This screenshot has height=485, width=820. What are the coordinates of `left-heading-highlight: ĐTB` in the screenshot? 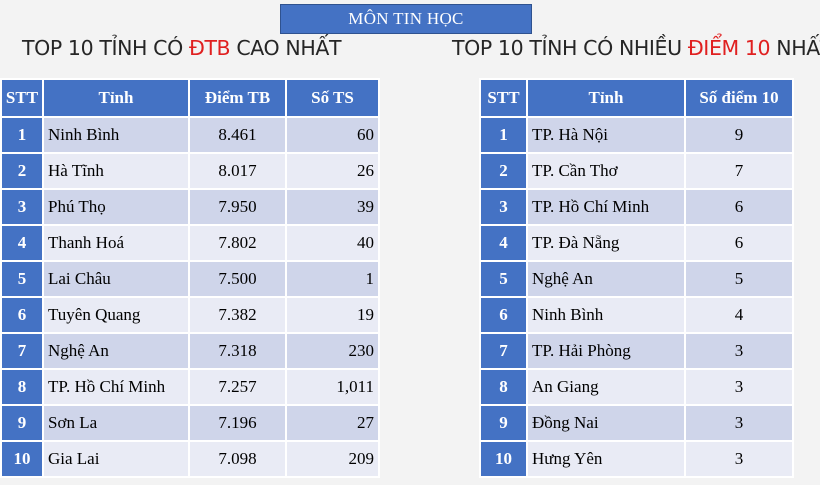 It's located at (209, 48).